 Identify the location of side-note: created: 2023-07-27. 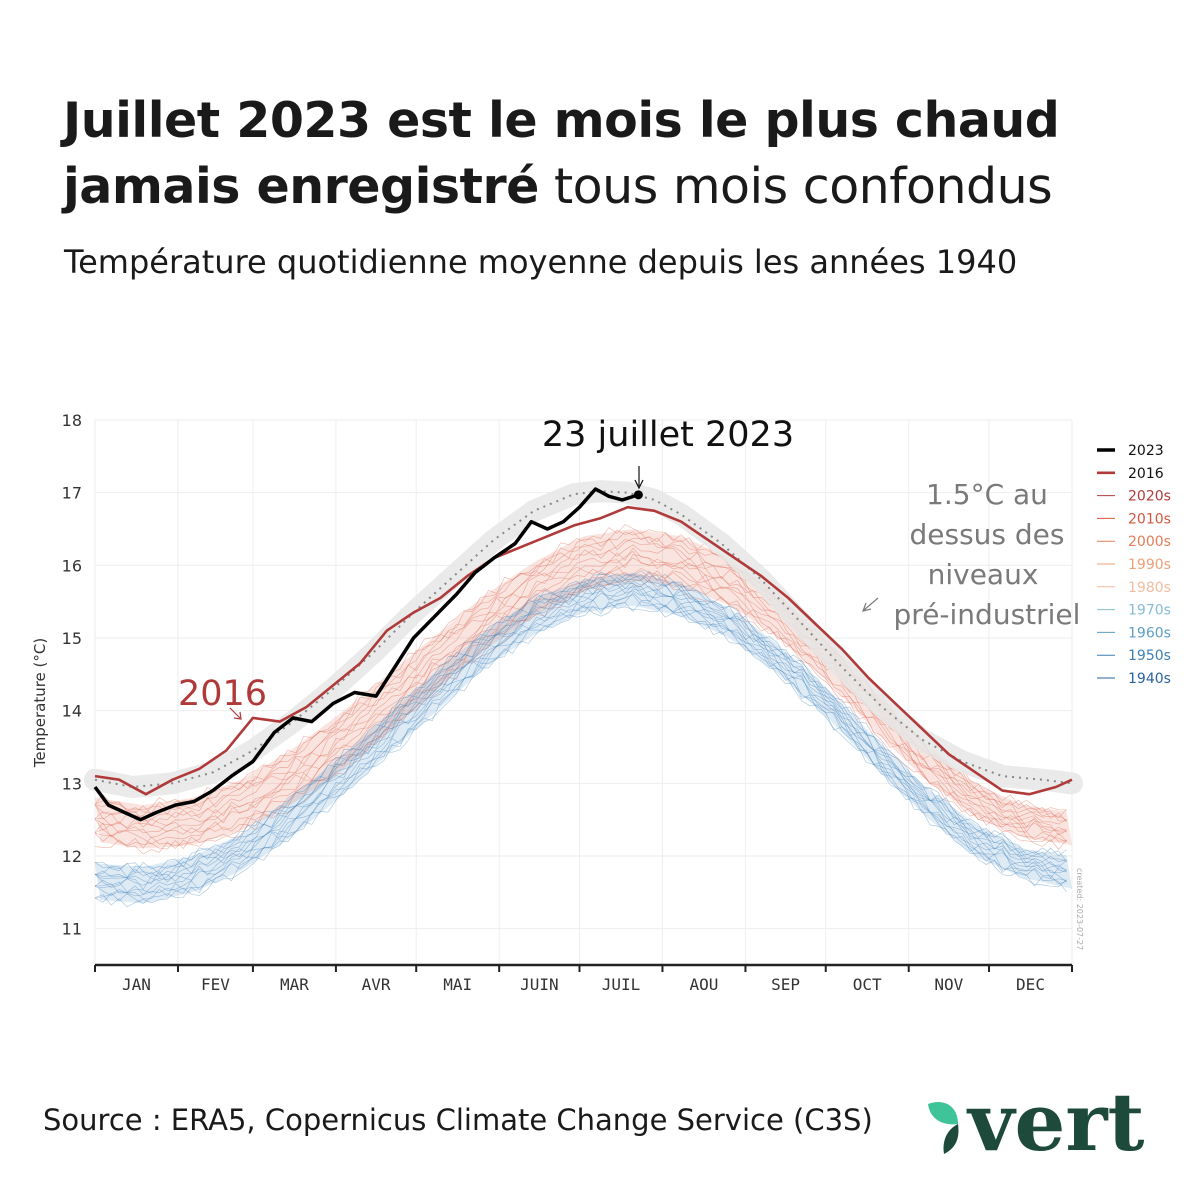
(1079, 909).